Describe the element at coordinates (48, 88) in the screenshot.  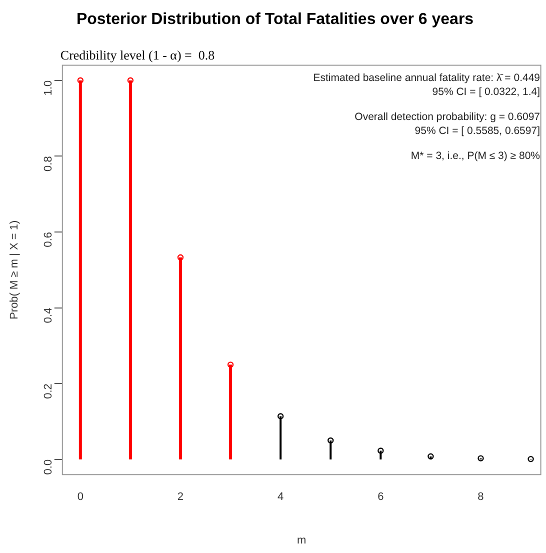
I see `y-tick-label: 1.0` at that location.